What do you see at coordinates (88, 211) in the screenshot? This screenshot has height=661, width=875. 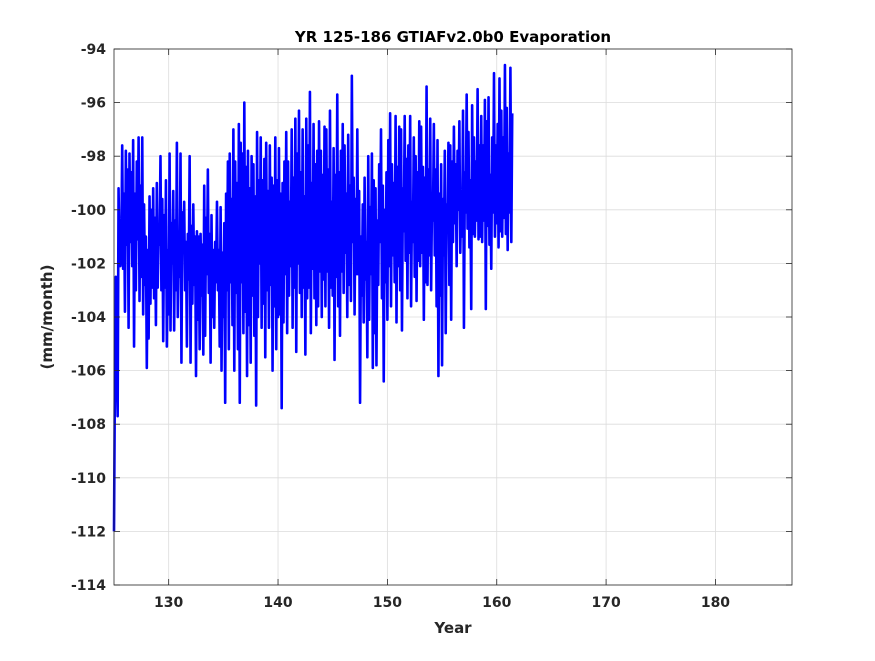 I see `y-tick-label: -100` at bounding box center [88, 211].